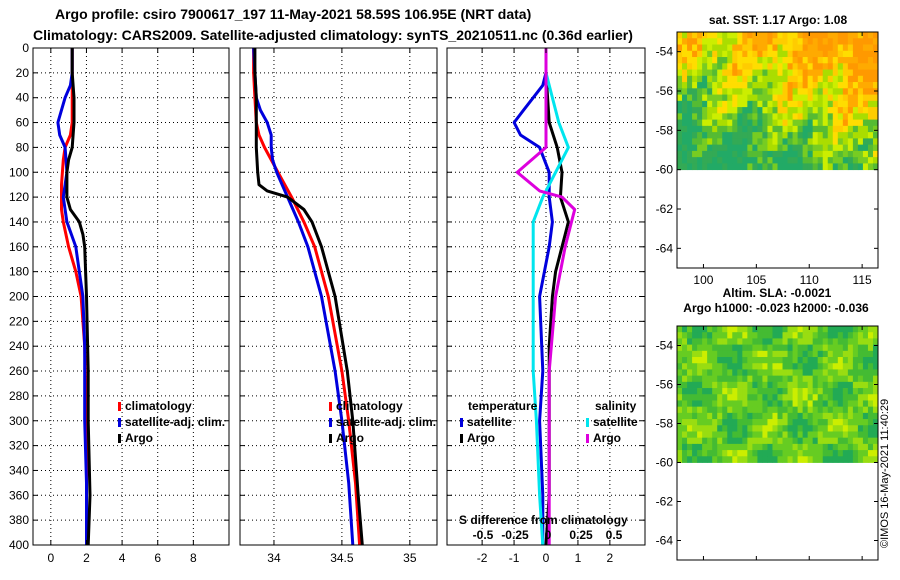  I want to click on y-tick-label: -64, so click(665, 541).